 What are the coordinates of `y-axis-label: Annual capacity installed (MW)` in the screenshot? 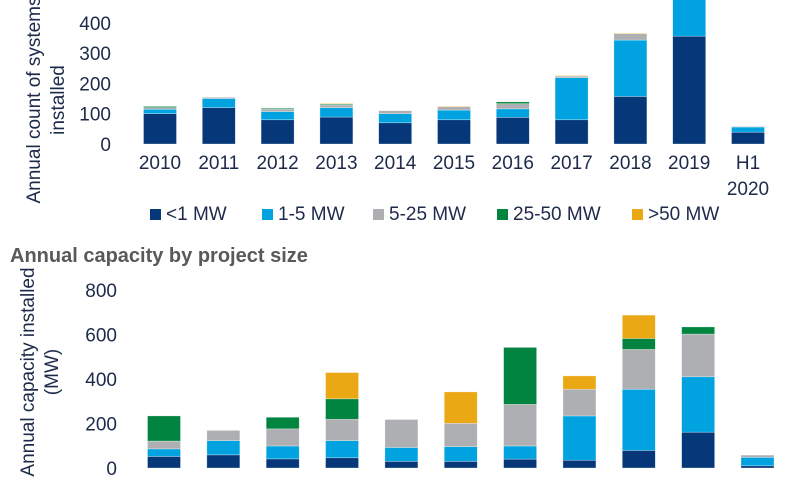 It's located at (40, 371).